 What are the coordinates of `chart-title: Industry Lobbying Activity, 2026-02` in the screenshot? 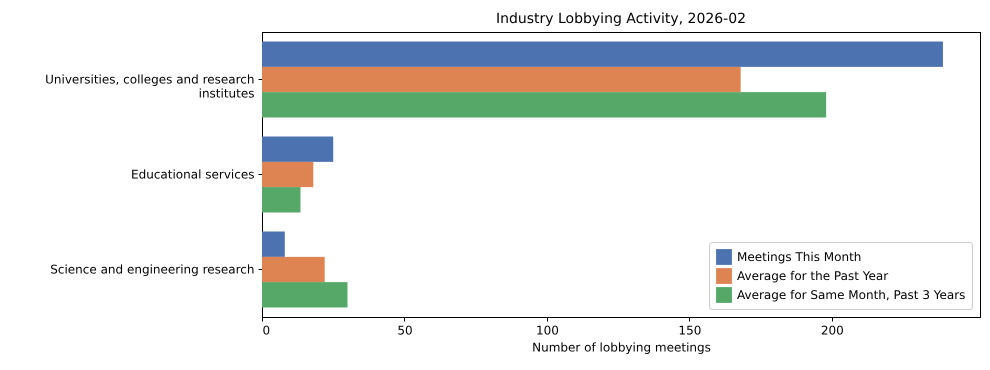 It's located at (621, 19).